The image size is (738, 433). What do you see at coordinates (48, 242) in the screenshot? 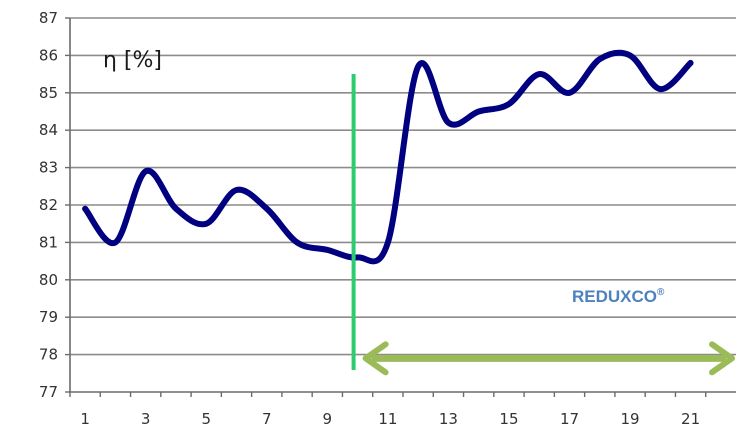
I see `y-tick-label: 81` at bounding box center [48, 242].